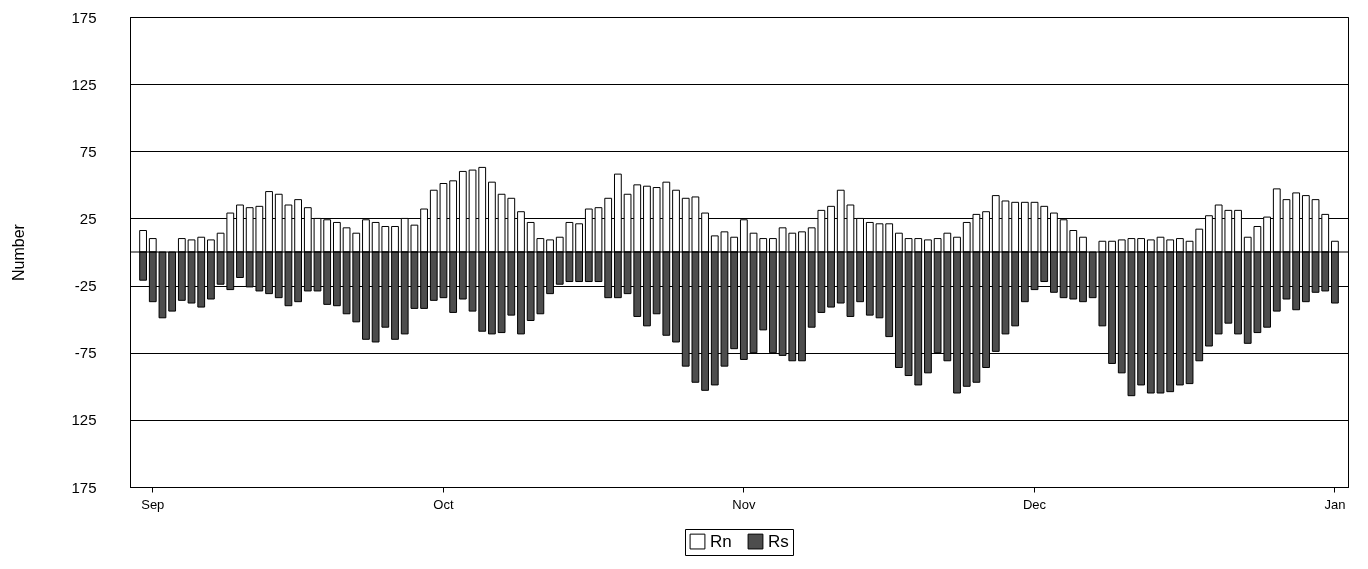 The height and width of the screenshot is (569, 1368). I want to click on x-tick-label: Oct, so click(443, 504).